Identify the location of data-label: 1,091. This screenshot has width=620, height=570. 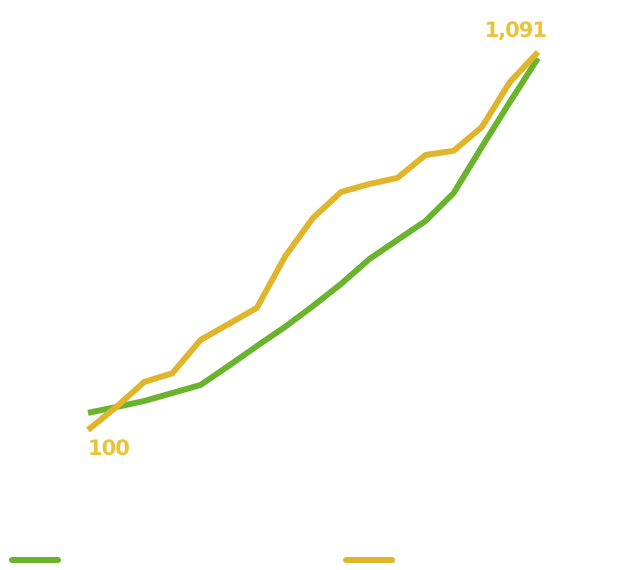
(516, 30).